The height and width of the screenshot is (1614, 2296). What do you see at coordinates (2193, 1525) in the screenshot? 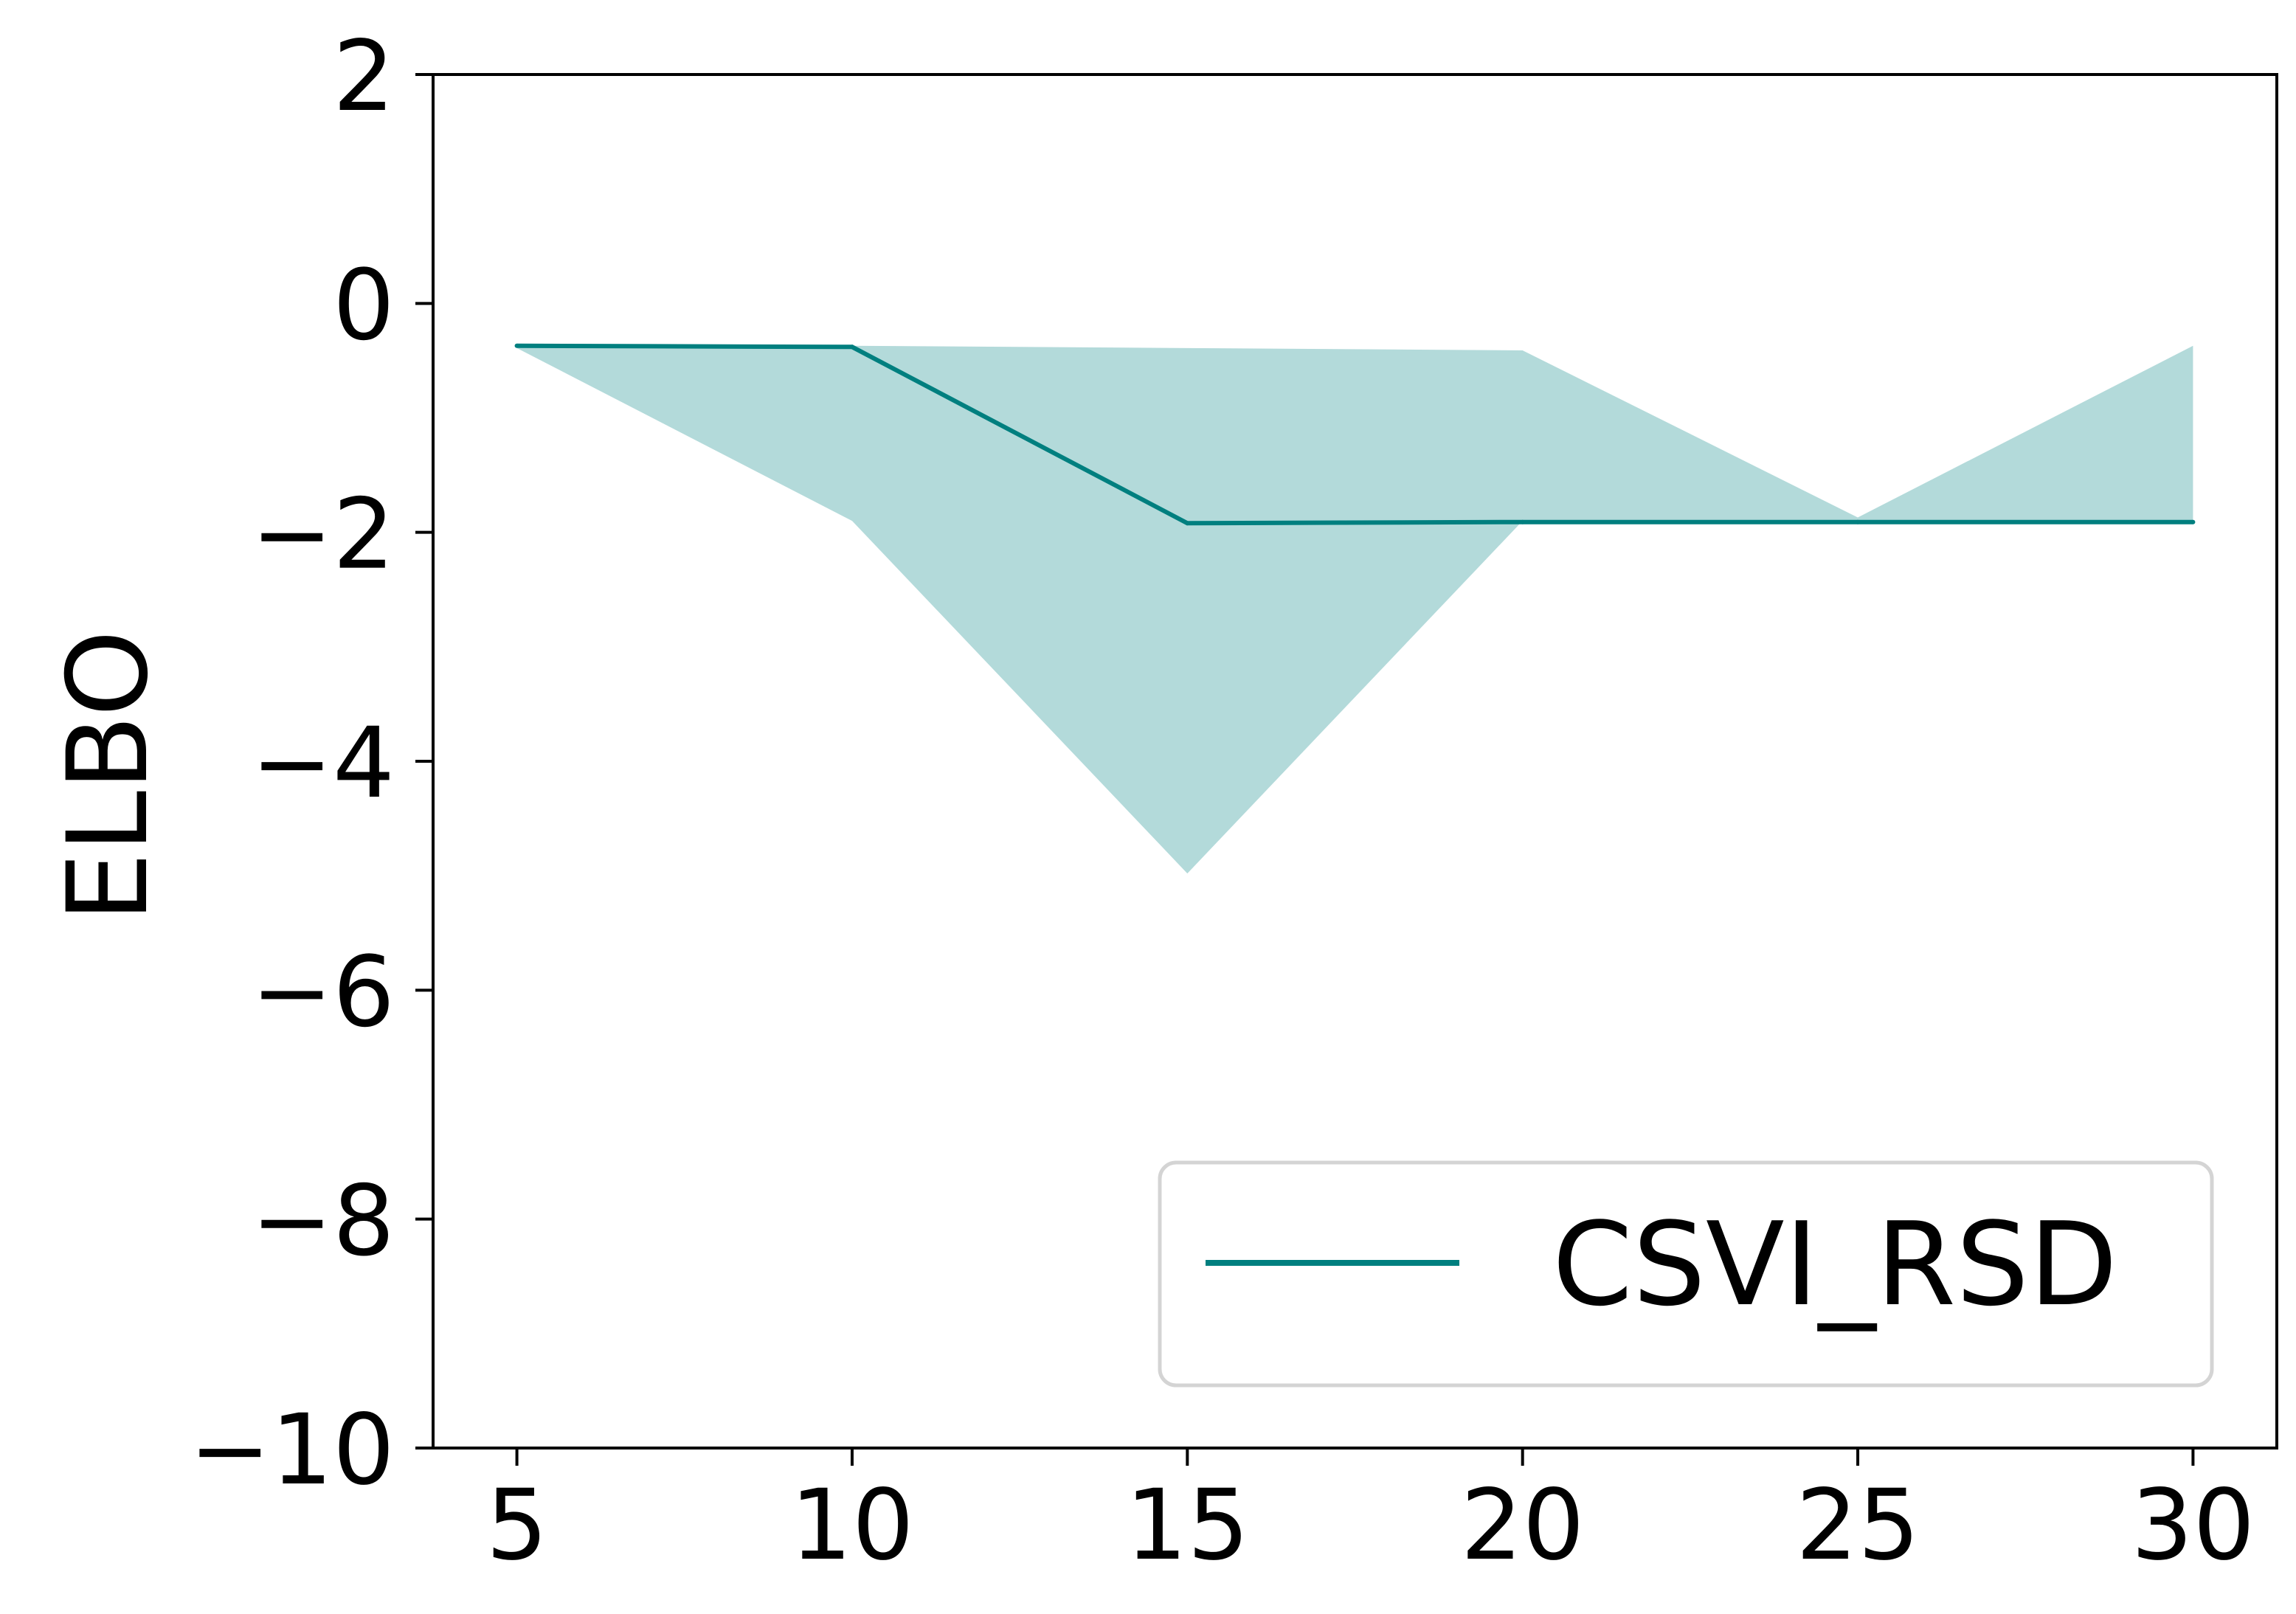
I see `x-tick-label: 30` at bounding box center [2193, 1525].